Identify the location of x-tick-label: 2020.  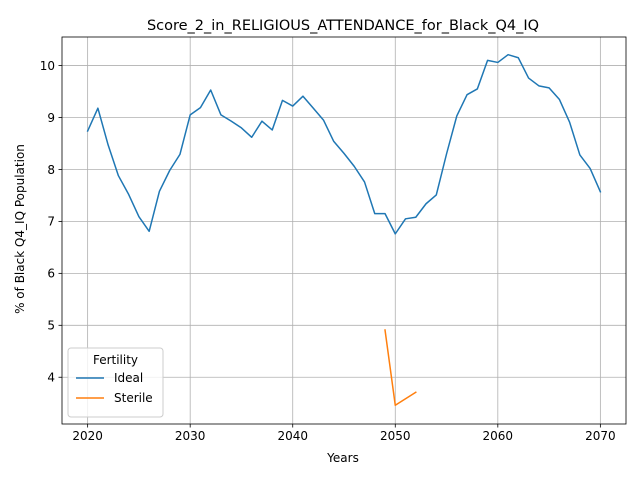
(87, 436).